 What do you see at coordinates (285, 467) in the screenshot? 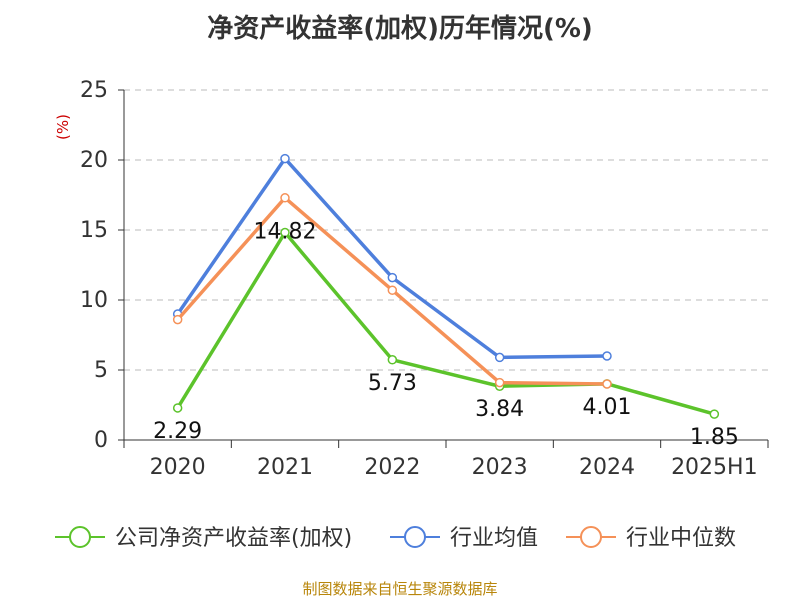
I see `x-tick-label: 2021` at bounding box center [285, 467].